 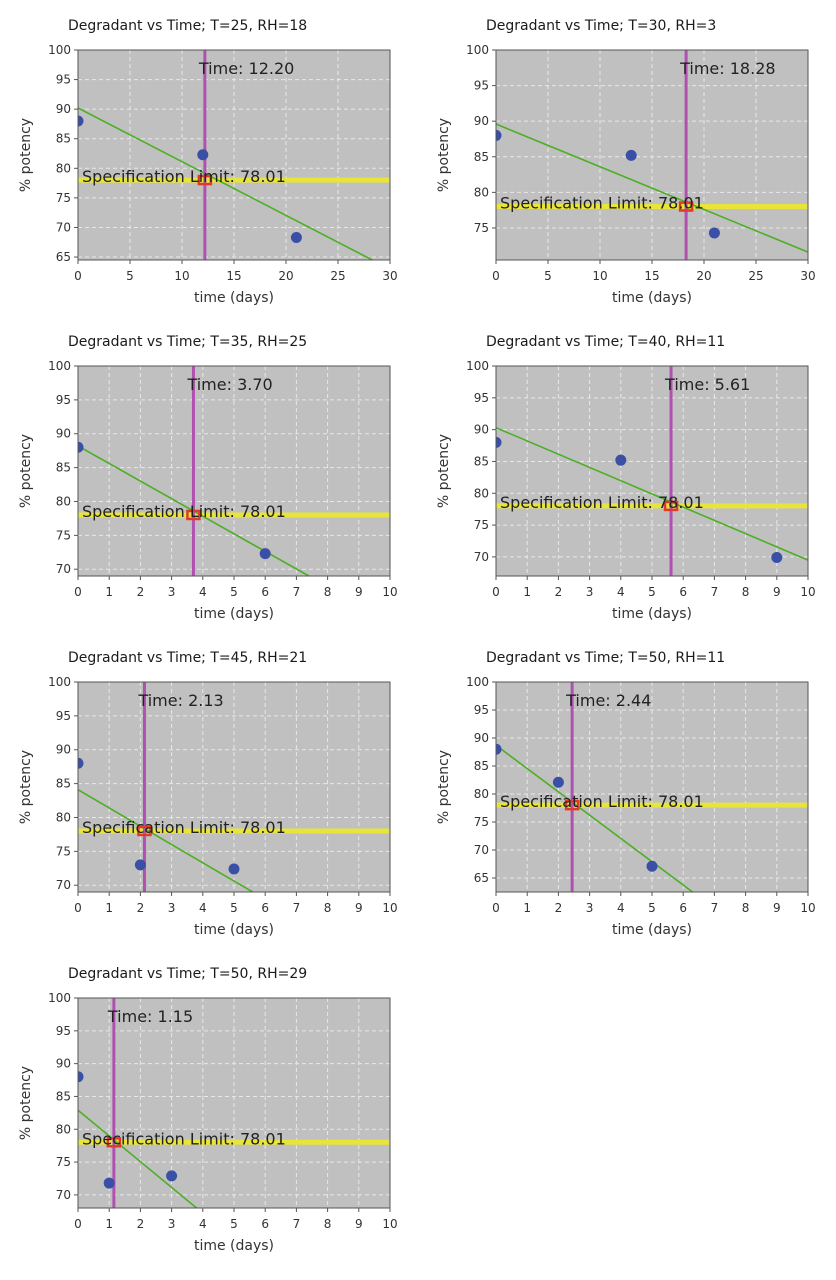 What do you see at coordinates (621, 908) in the screenshot?
I see `x-tick-label: 4` at bounding box center [621, 908].